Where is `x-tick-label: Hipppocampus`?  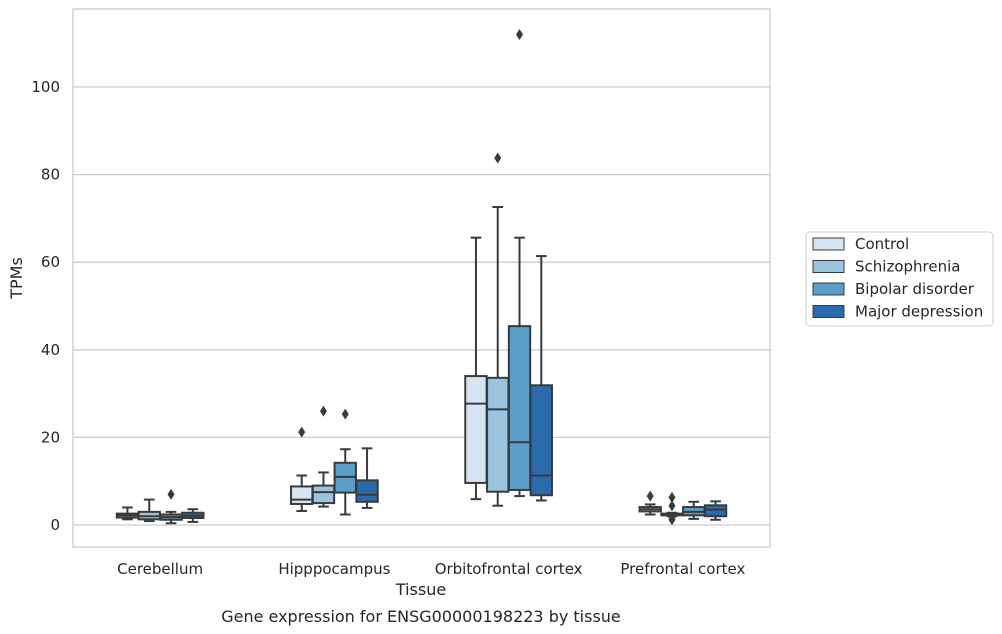 x-tick-label: Hipppocampus is located at coordinates (334, 569).